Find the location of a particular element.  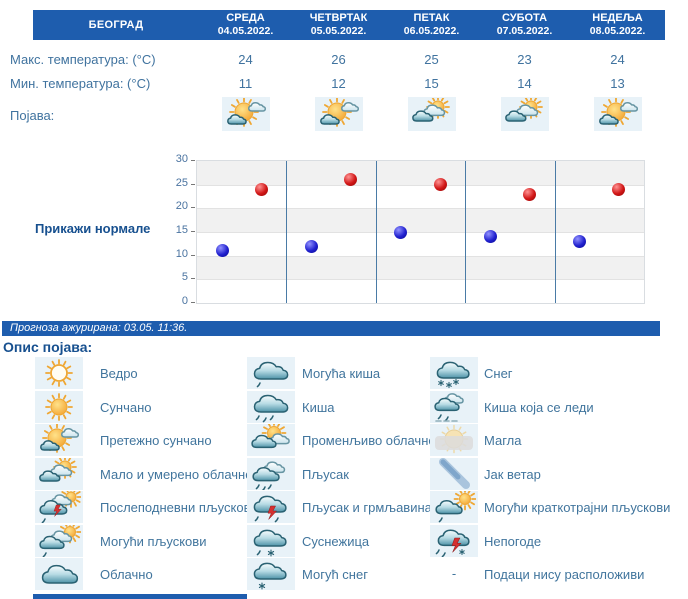

rain-icon is located at coordinates (271, 408).